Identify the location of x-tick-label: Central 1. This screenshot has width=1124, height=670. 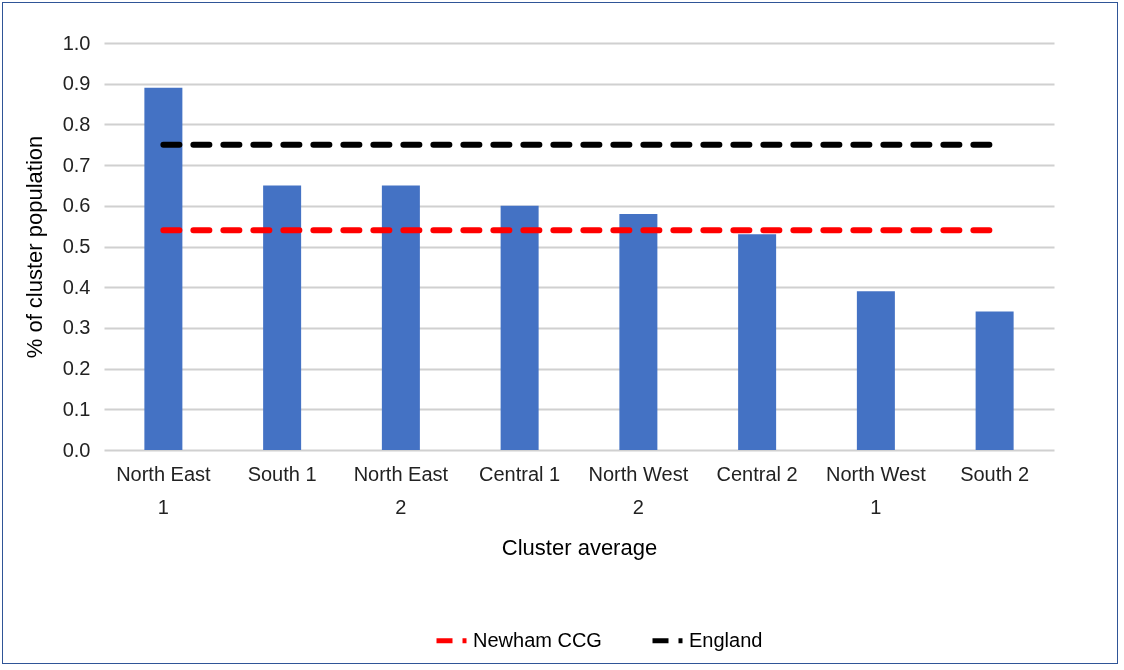
(520, 473).